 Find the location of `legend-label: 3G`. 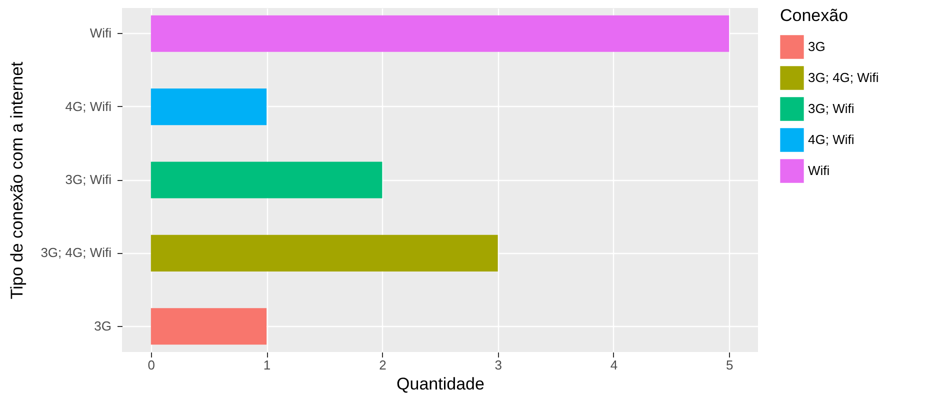

legend-label: 3G is located at coordinates (817, 46).